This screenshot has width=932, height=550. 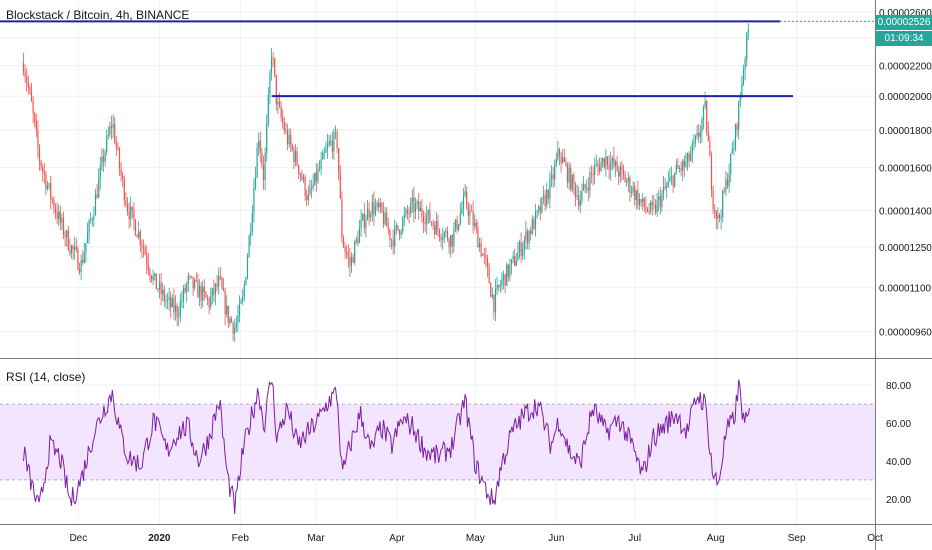 What do you see at coordinates (634, 538) in the screenshot?
I see `time-axis-label: Jul` at bounding box center [634, 538].